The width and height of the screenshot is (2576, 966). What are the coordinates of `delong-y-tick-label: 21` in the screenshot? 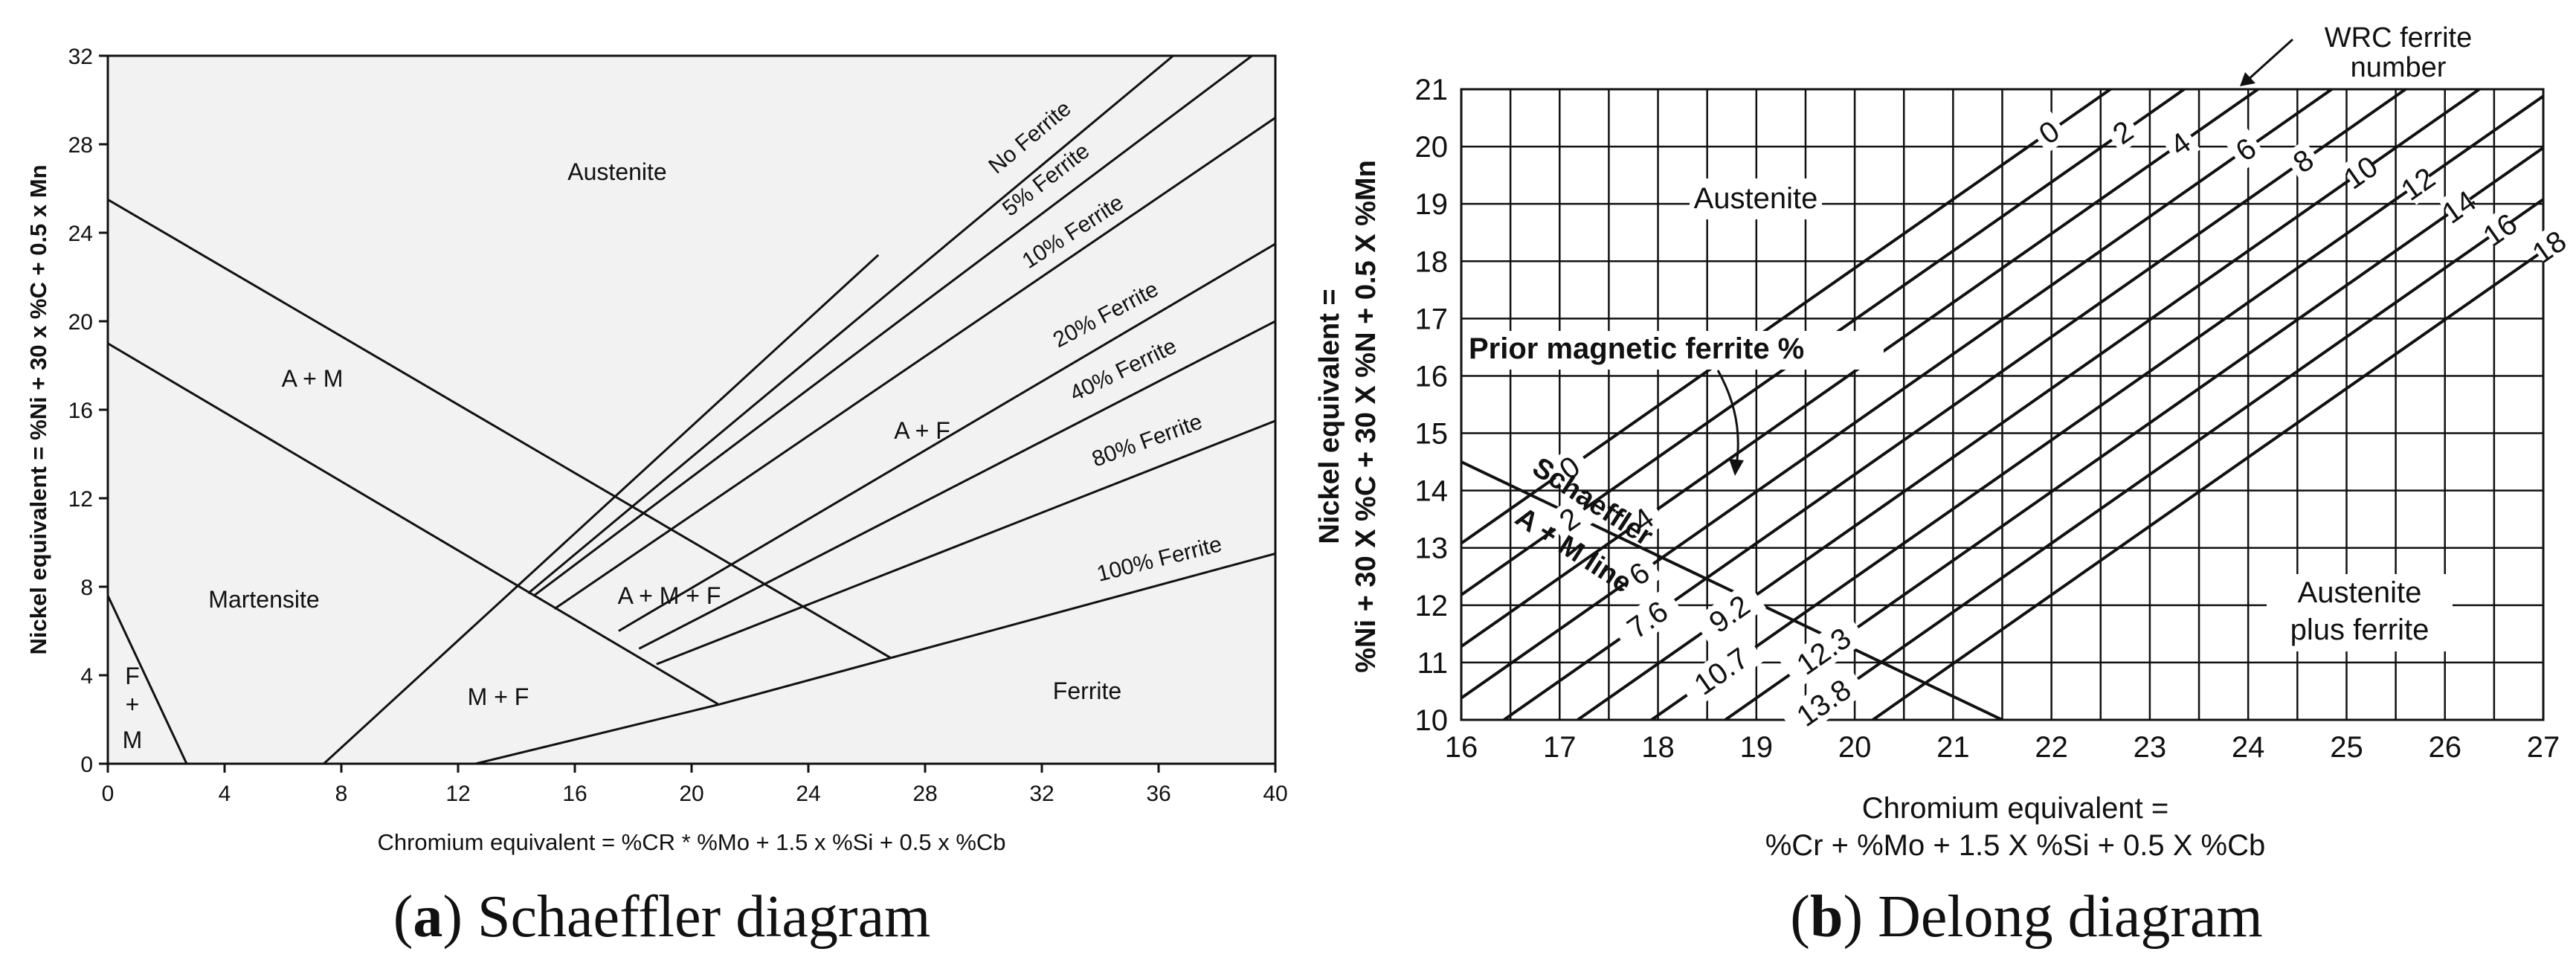 It's located at (1432, 90).